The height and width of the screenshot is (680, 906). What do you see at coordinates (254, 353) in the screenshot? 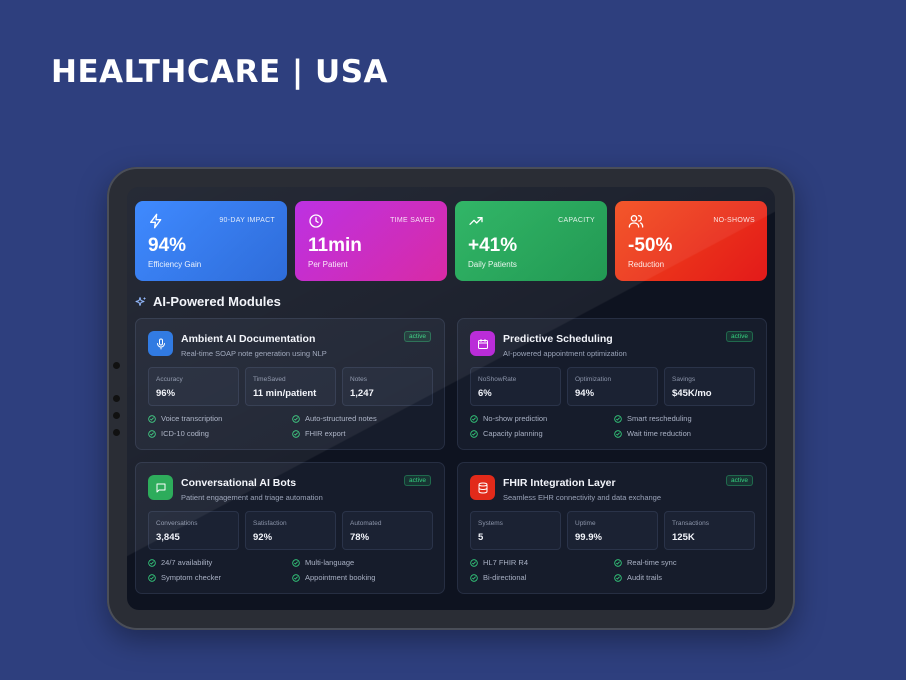
I see `module-subtitle: Real-time SOAP note generation using NLP` at bounding box center [254, 353].